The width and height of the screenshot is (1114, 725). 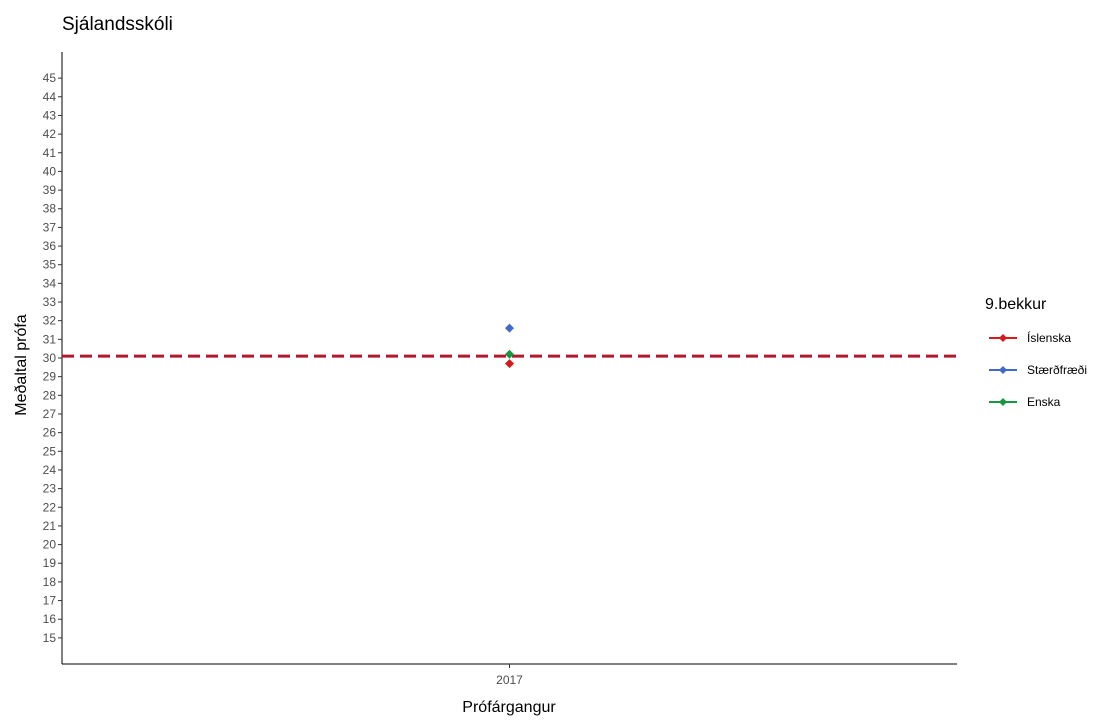 I want to click on y-tick-label: 38, so click(x=50, y=209).